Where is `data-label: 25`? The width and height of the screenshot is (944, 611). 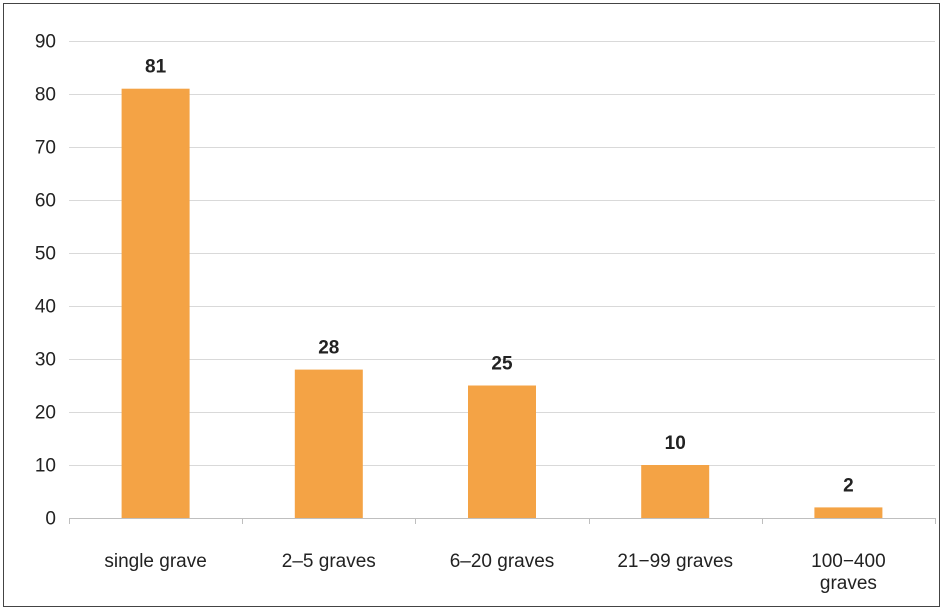 data-label: 25 is located at coordinates (502, 364).